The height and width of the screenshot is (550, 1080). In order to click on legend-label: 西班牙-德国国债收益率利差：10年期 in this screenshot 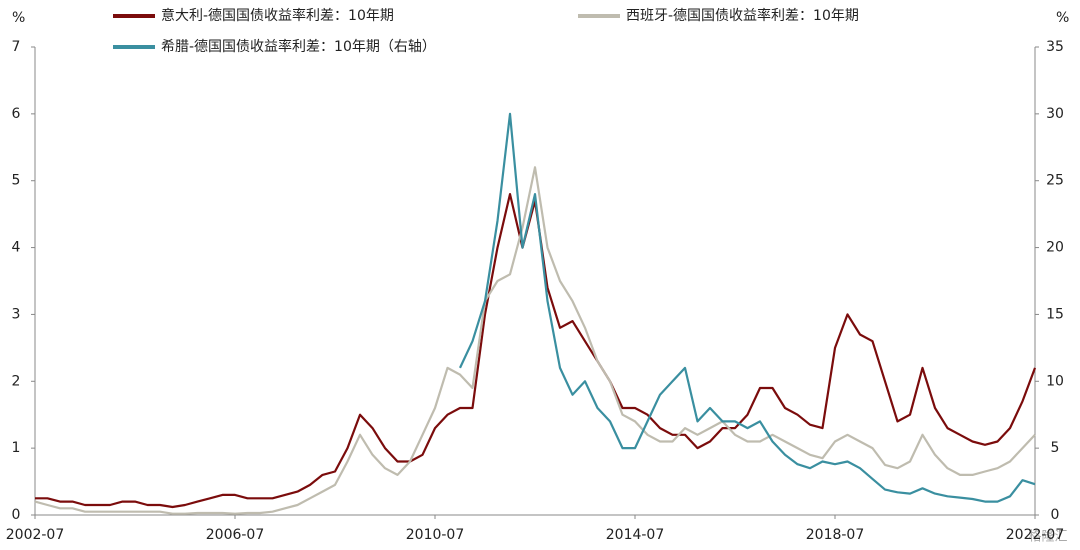, I will do `click(742, 15)`.